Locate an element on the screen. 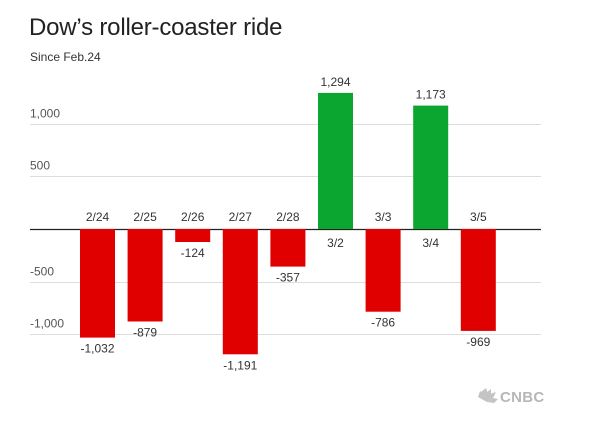  value-label: -879 is located at coordinates (145, 333).